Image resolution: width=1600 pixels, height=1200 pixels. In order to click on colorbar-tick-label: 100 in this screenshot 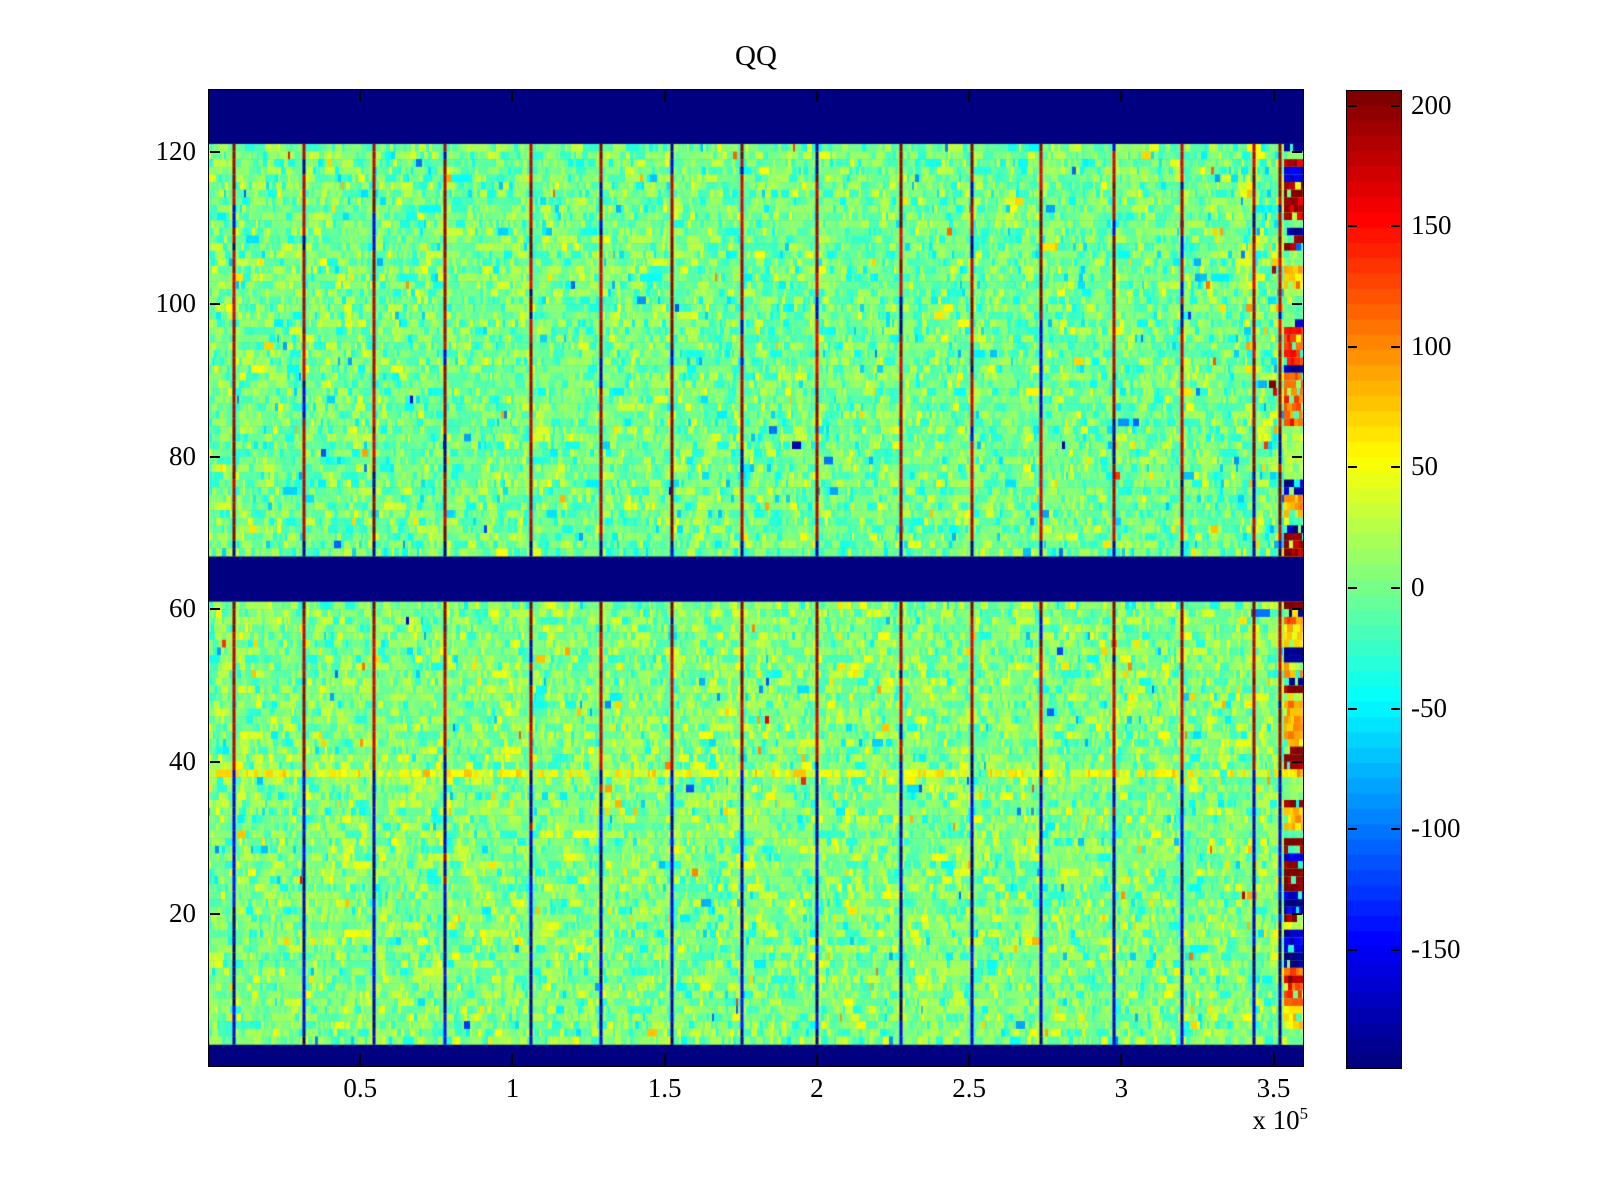, I will do `click(1431, 345)`.